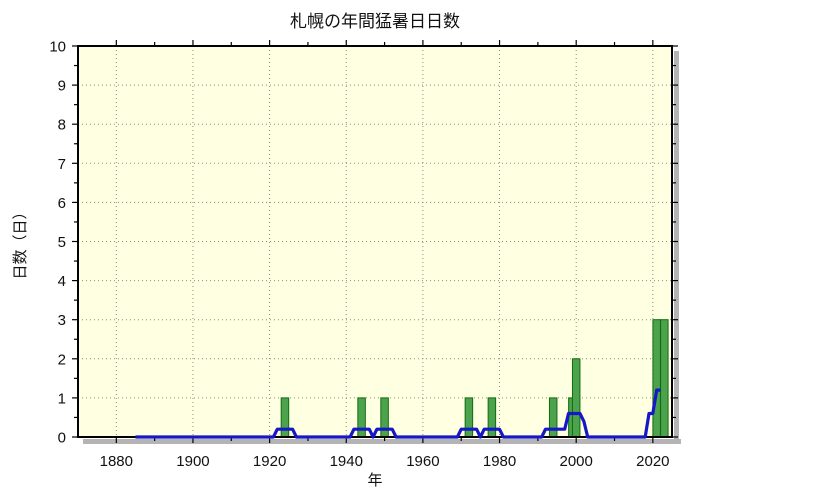 This screenshot has width=833, height=498. What do you see at coordinates (346, 461) in the screenshot?
I see `x-tick-label: 1940` at bounding box center [346, 461].